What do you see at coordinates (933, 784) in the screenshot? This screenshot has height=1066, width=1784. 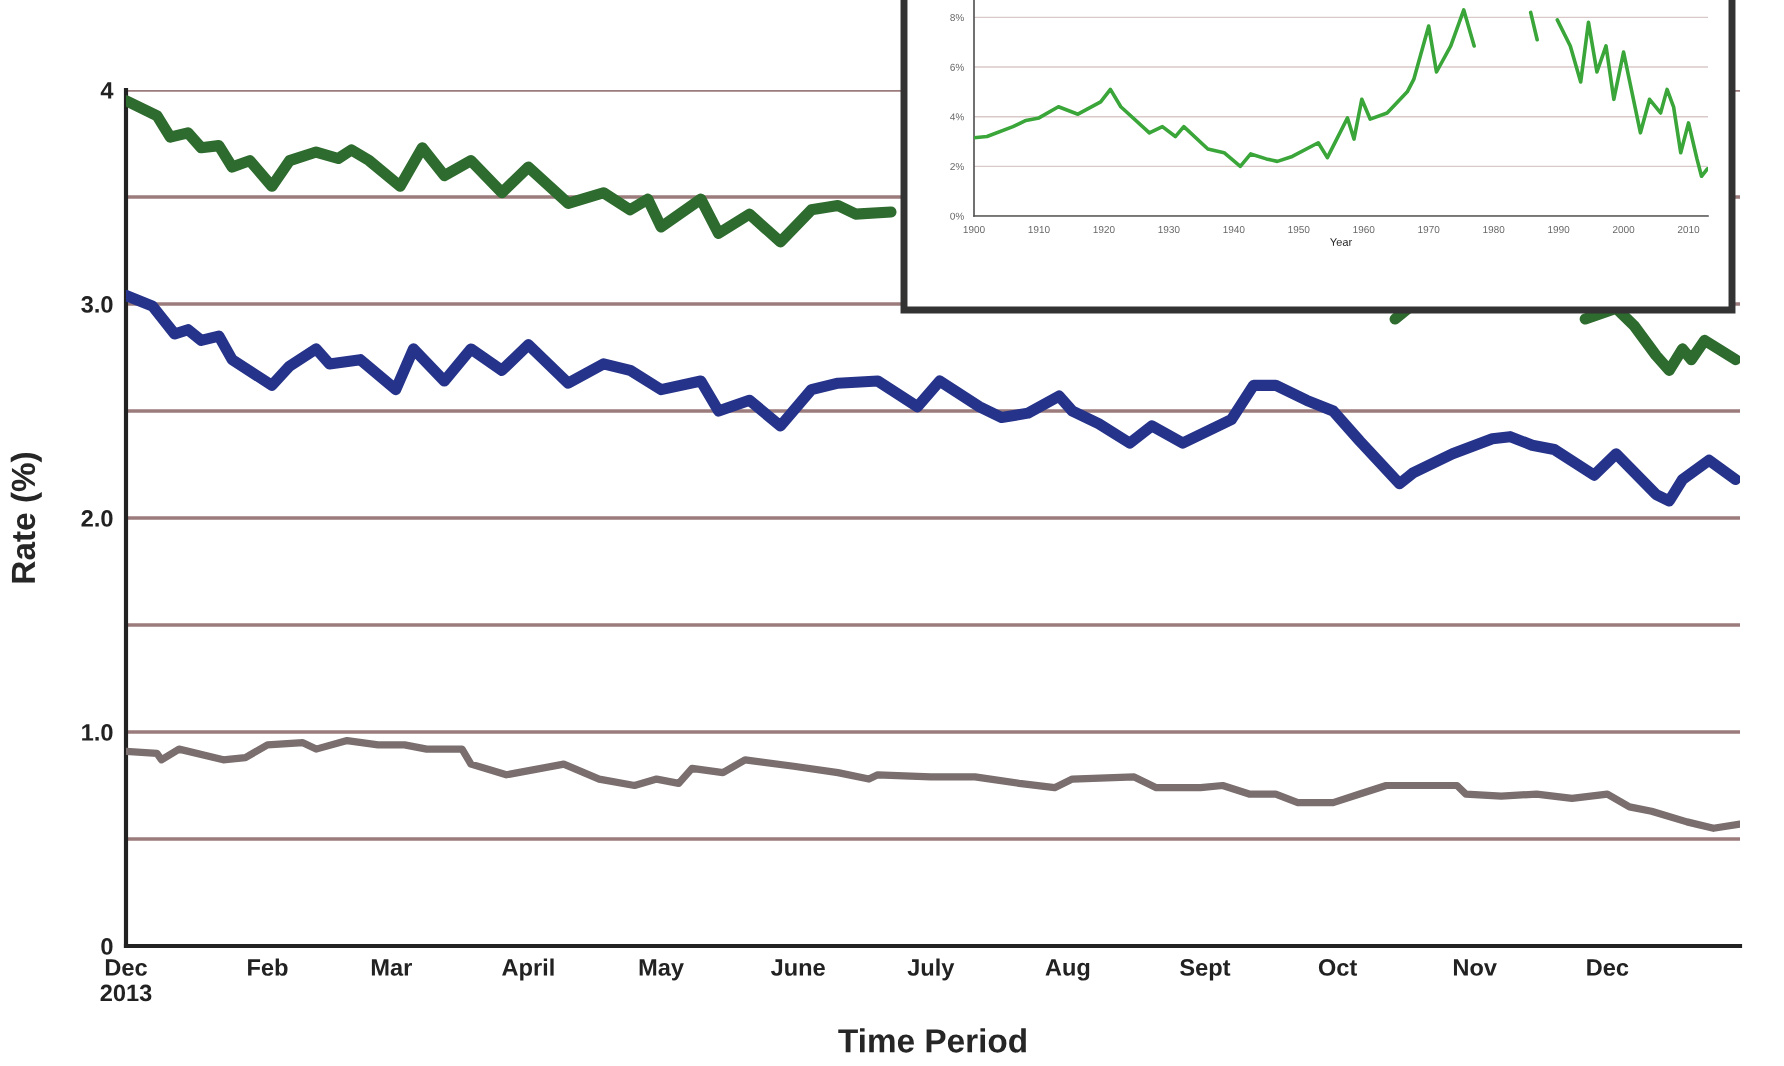 I see `line-series` at bounding box center [933, 784].